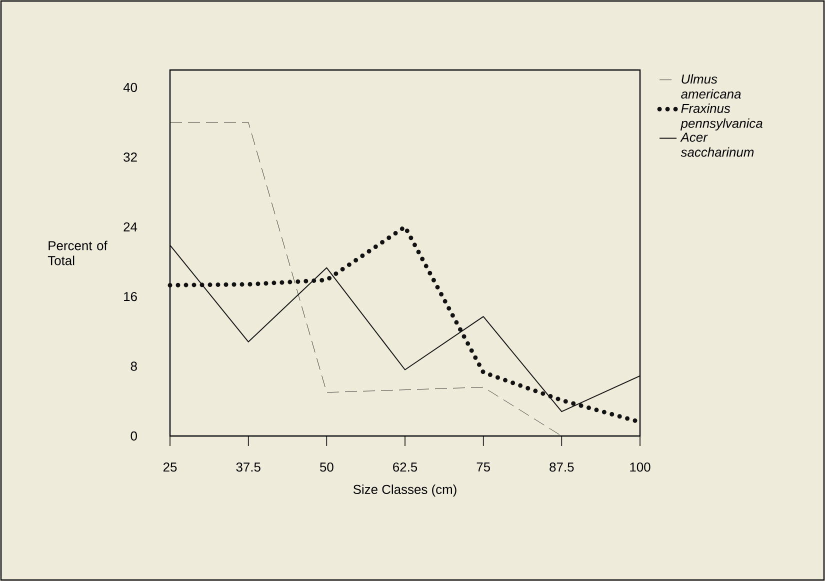 This screenshot has height=581, width=825. What do you see at coordinates (78, 253) in the screenshot?
I see `y-axis-title: Percent of Total` at bounding box center [78, 253].